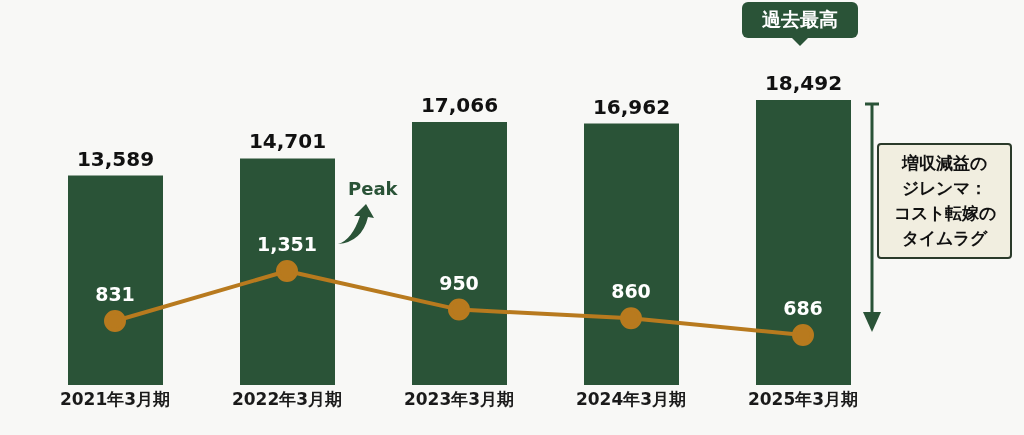 The image size is (1024, 435). What do you see at coordinates (944, 201) in the screenshot?
I see `text: 増収減益のジレンマ：コスト転嫁のタイムラグ` at bounding box center [944, 201].